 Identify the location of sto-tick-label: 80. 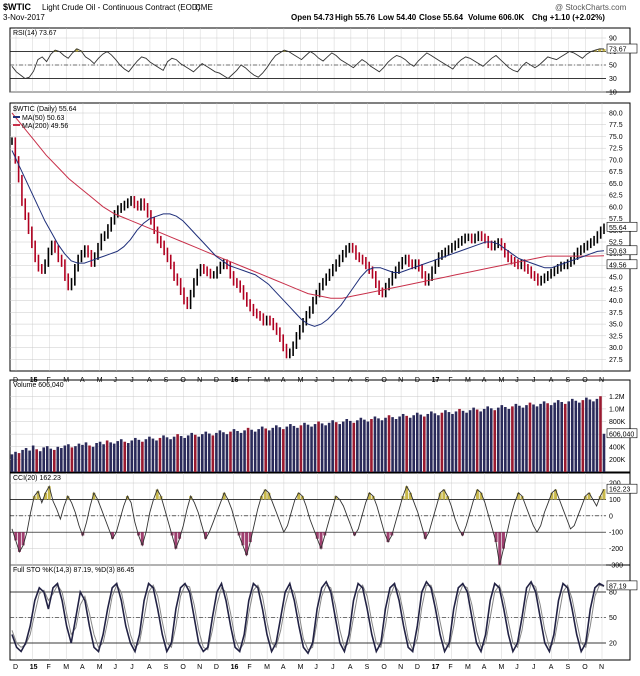
(613, 593).